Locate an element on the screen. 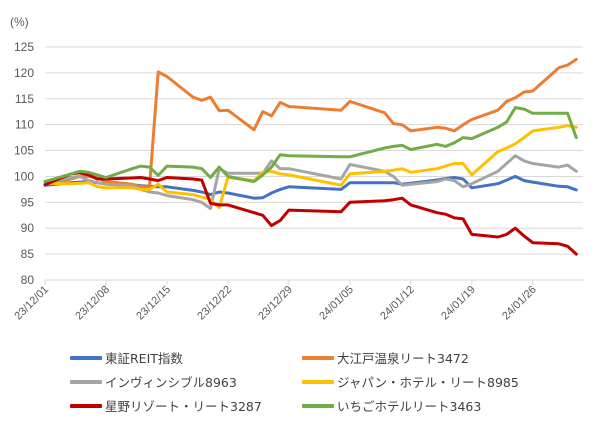 This screenshot has width=600, height=428. x-tick-label: 24/01/26 is located at coordinates (519, 303).